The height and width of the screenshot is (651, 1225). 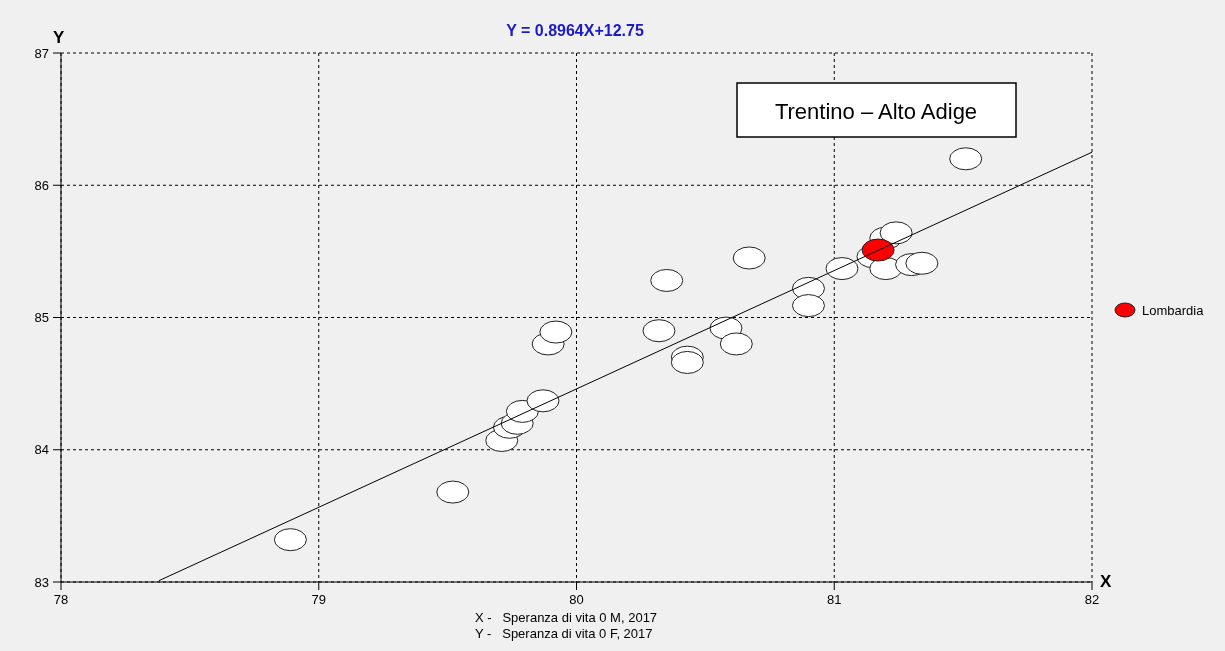 What do you see at coordinates (41, 185) in the screenshot?
I see `y-tick-label: 86` at bounding box center [41, 185].